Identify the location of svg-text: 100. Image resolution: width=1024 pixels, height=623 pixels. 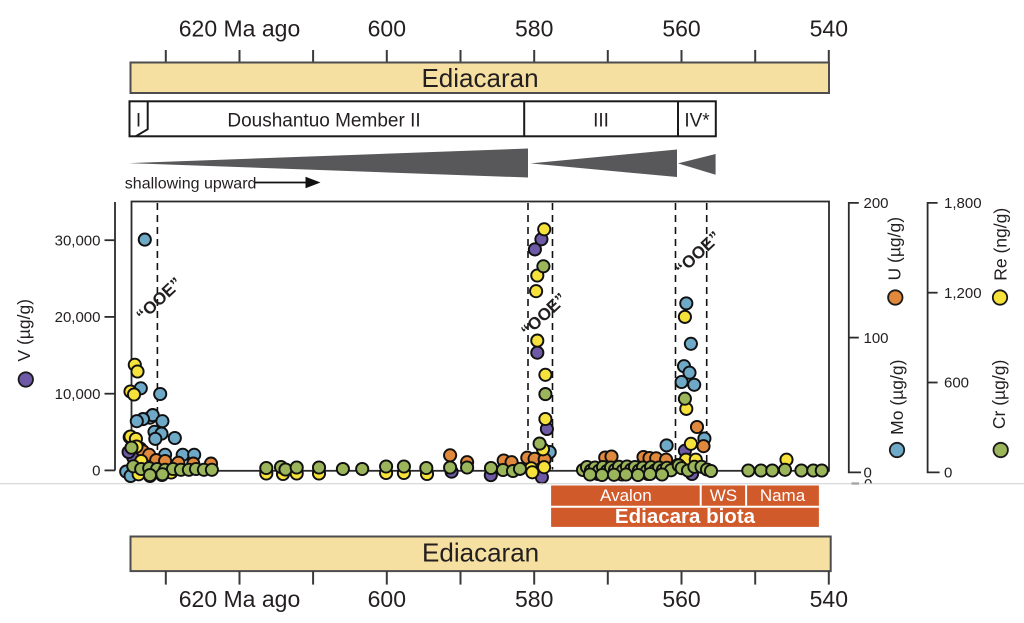
(876, 338).